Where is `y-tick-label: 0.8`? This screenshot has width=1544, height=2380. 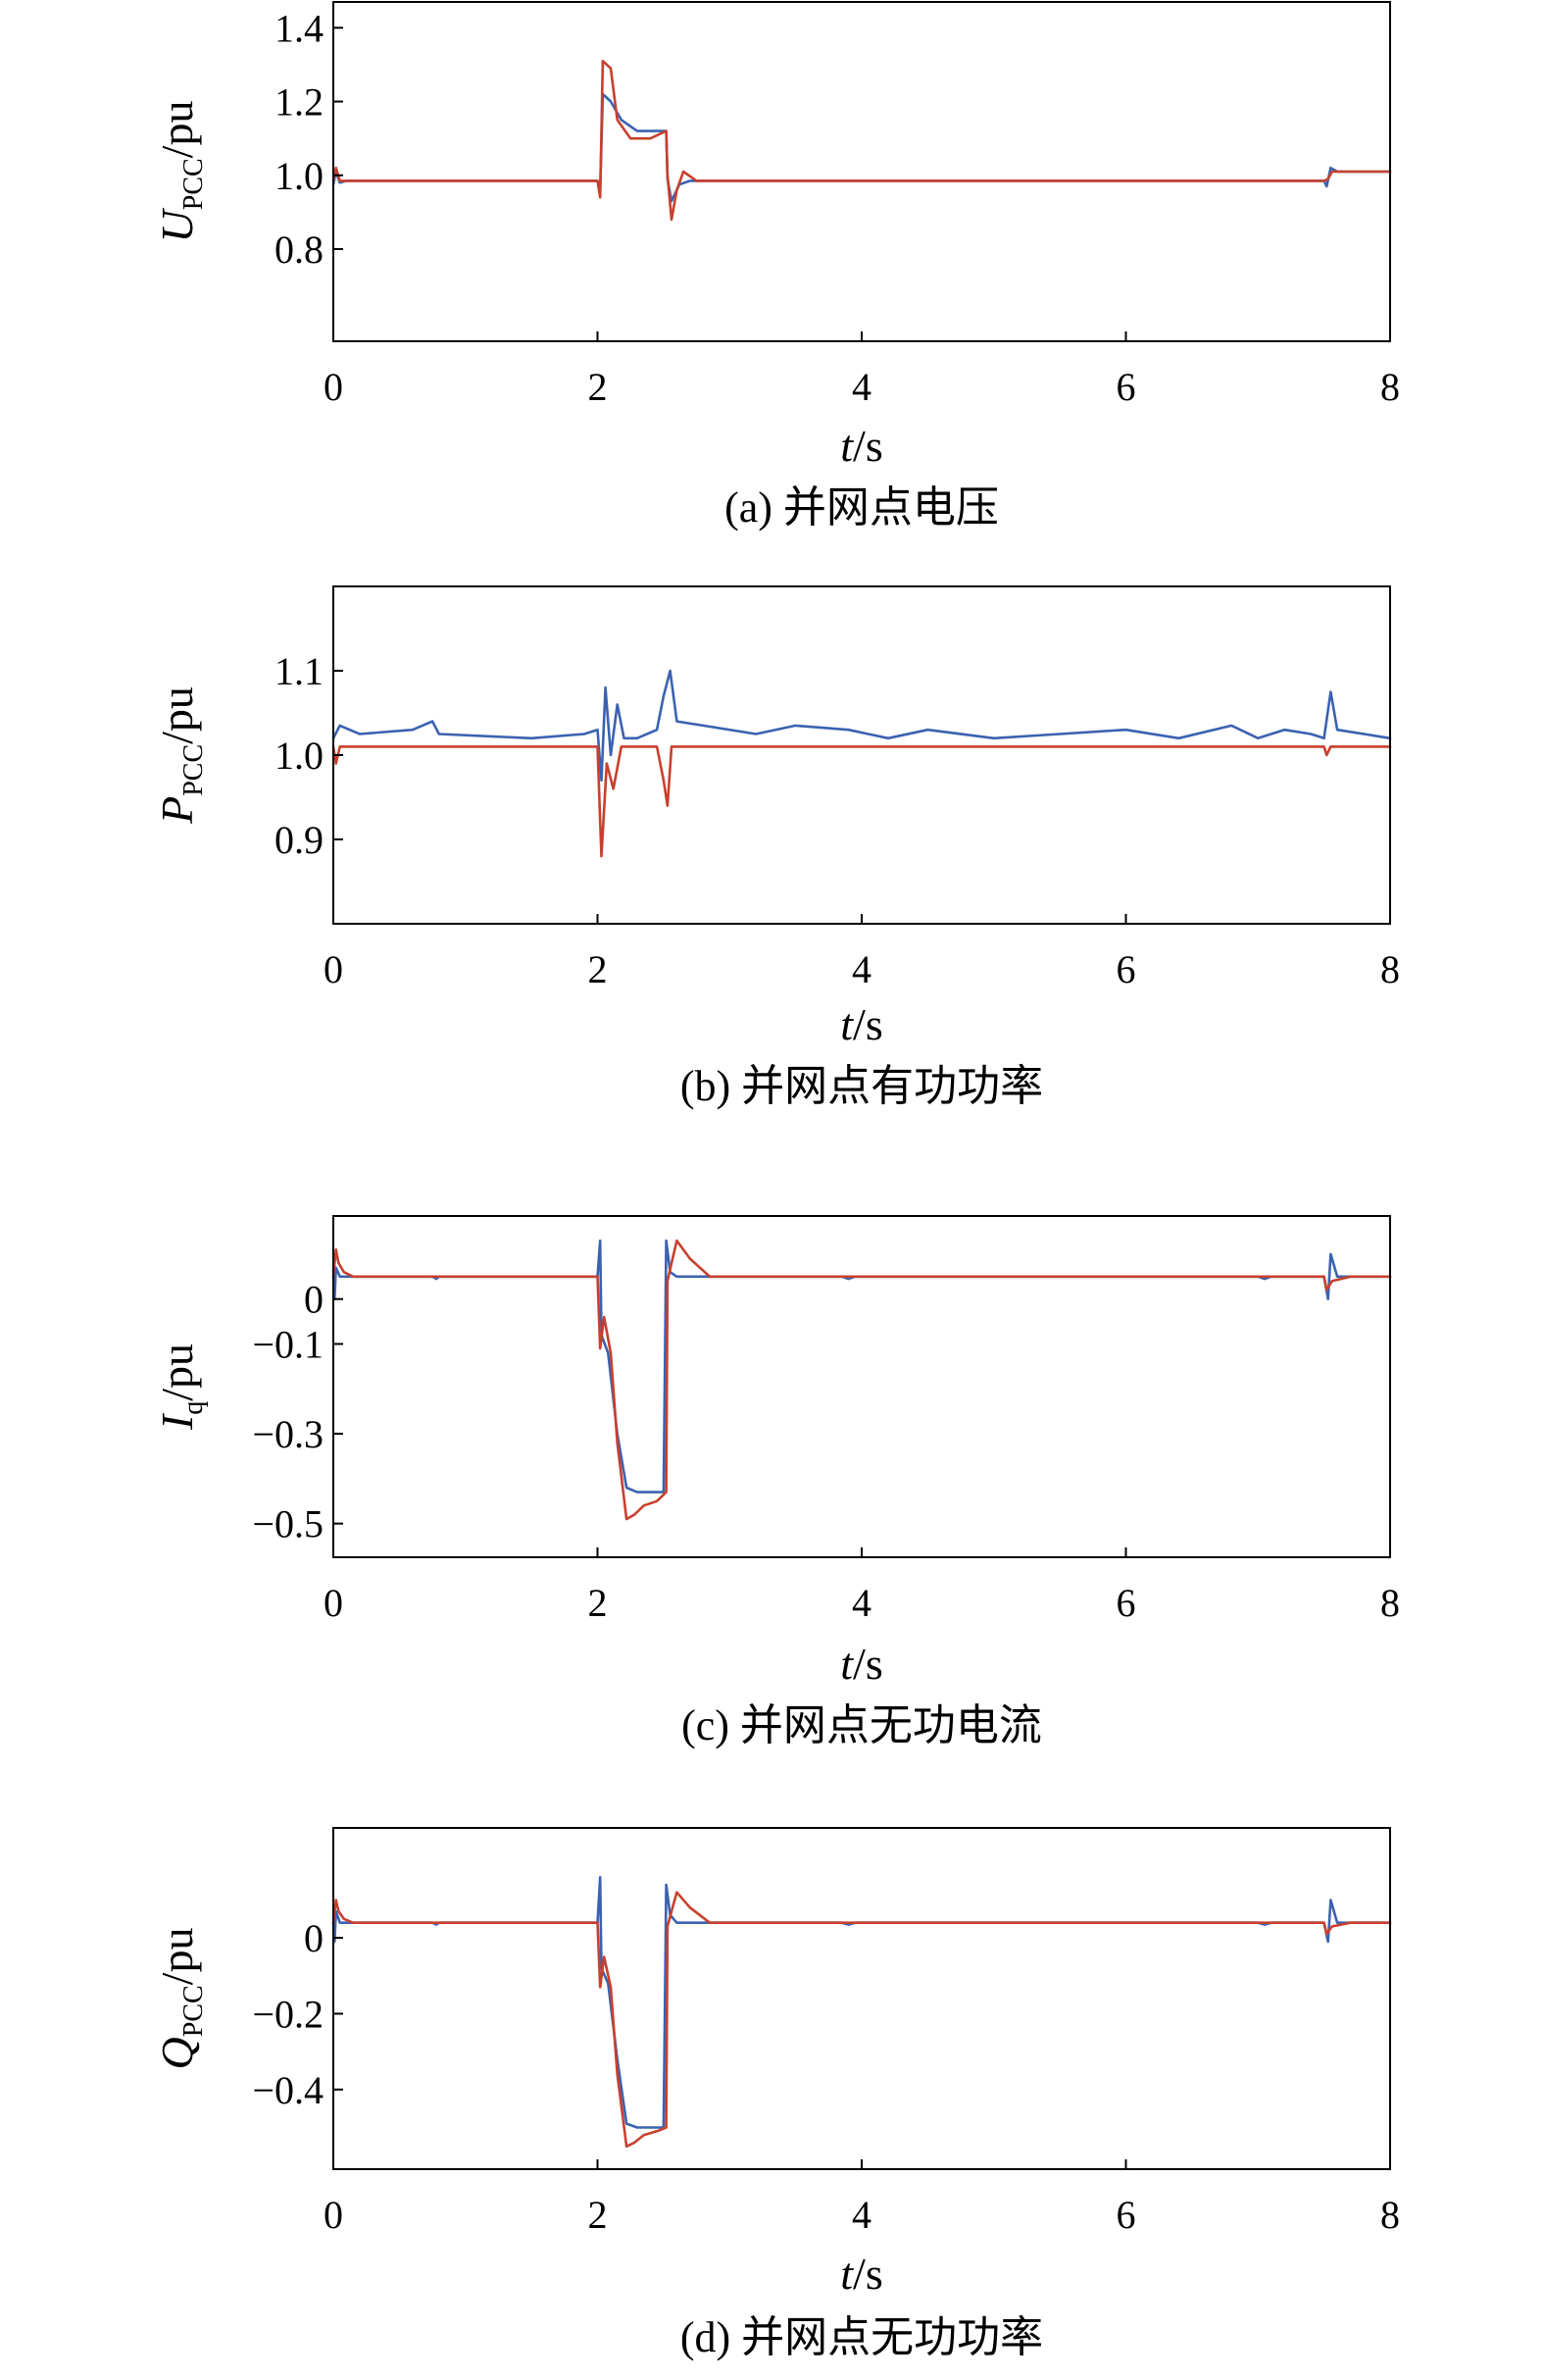
y-tick-label: 0.8 is located at coordinates (299, 250).